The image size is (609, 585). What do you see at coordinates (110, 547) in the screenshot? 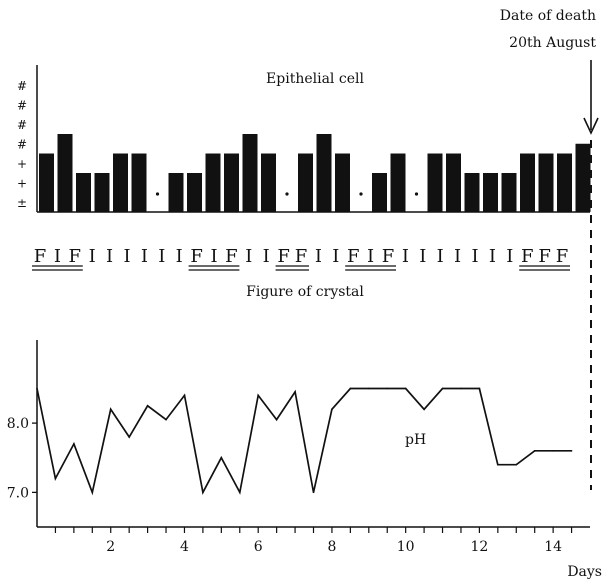
I see `x-tick-label: 2` at bounding box center [110, 547].